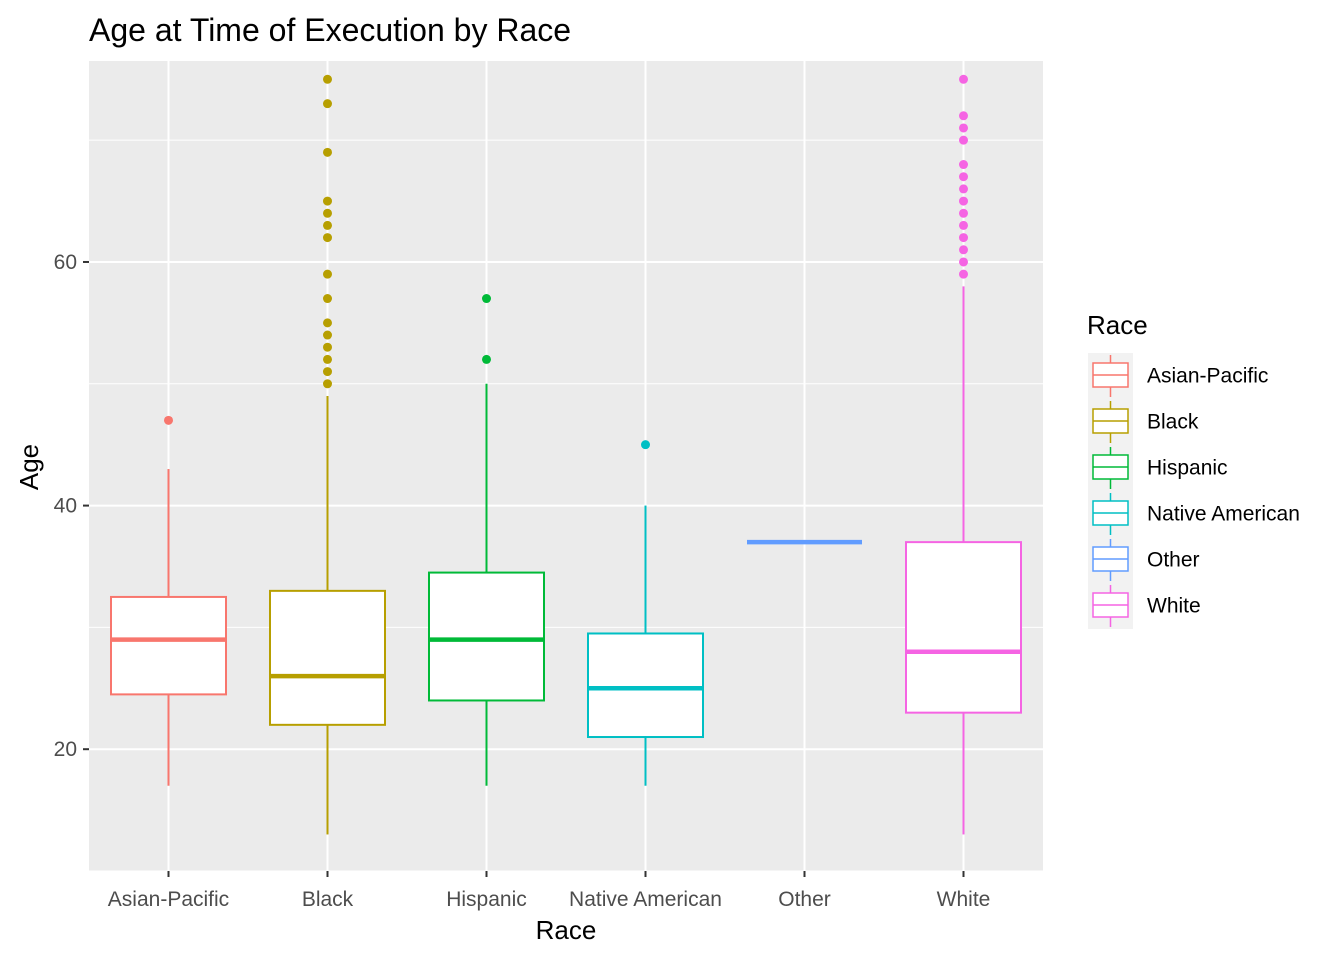 This screenshot has width=1344, height=960. What do you see at coordinates (328, 899) in the screenshot?
I see `x-tick-label-black: Black` at bounding box center [328, 899].